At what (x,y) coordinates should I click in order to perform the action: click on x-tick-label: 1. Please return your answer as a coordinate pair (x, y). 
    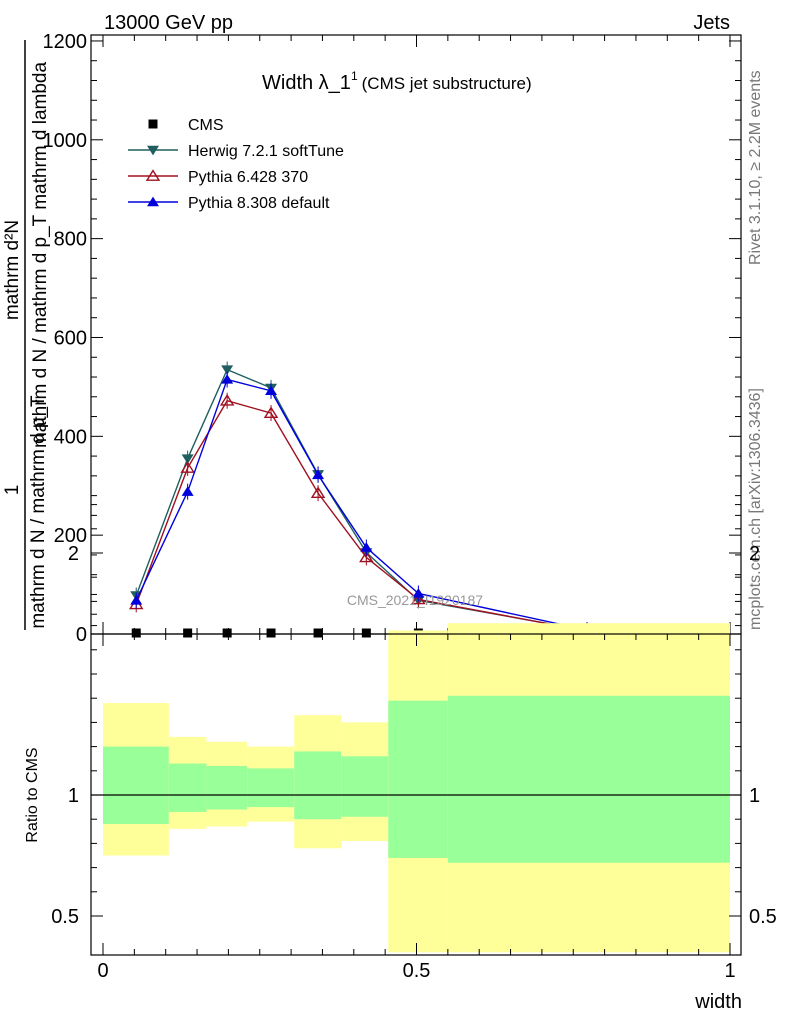
    Looking at the image, I should click on (729, 971).